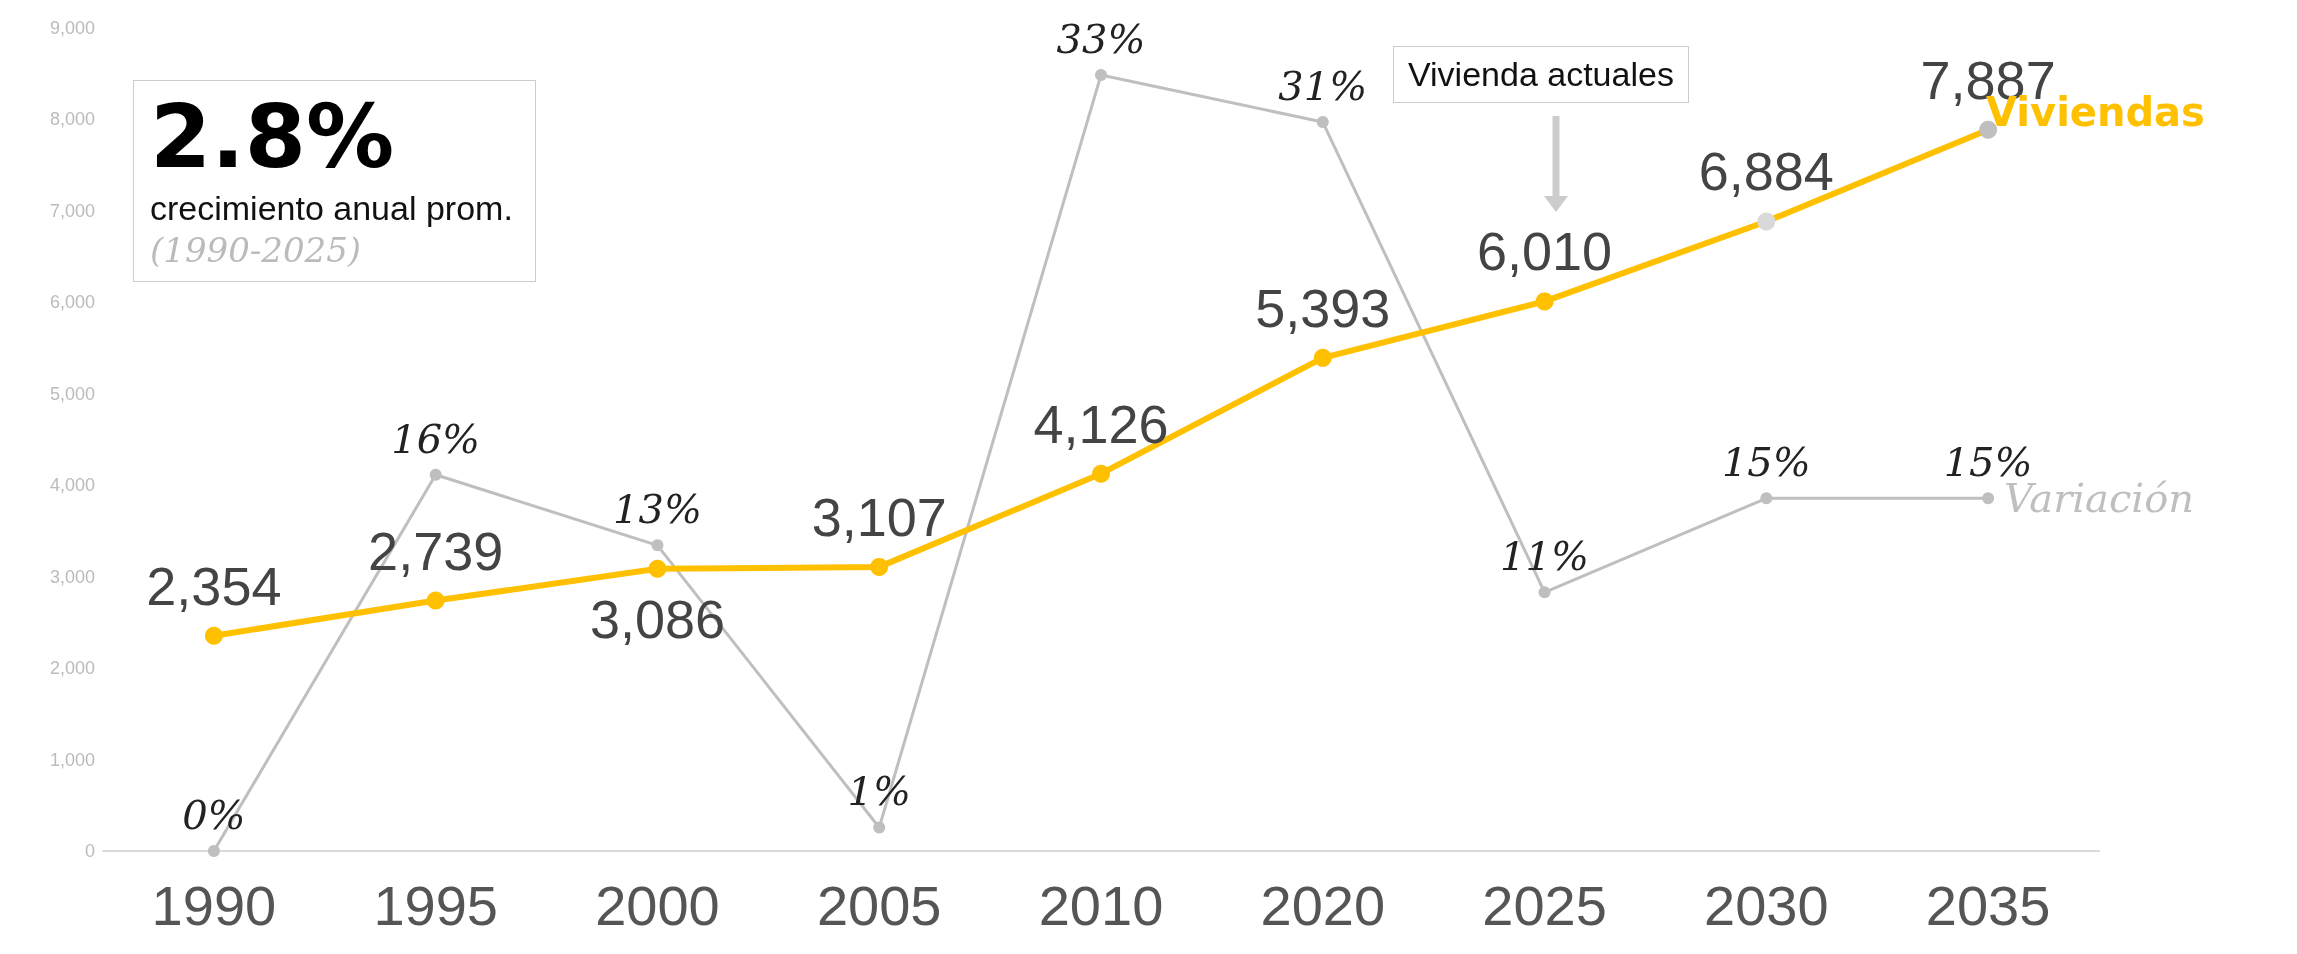 This screenshot has width=2297, height=954. Describe the element at coordinates (72, 485) in the screenshot. I see `y-tick-label: 4,000` at that location.